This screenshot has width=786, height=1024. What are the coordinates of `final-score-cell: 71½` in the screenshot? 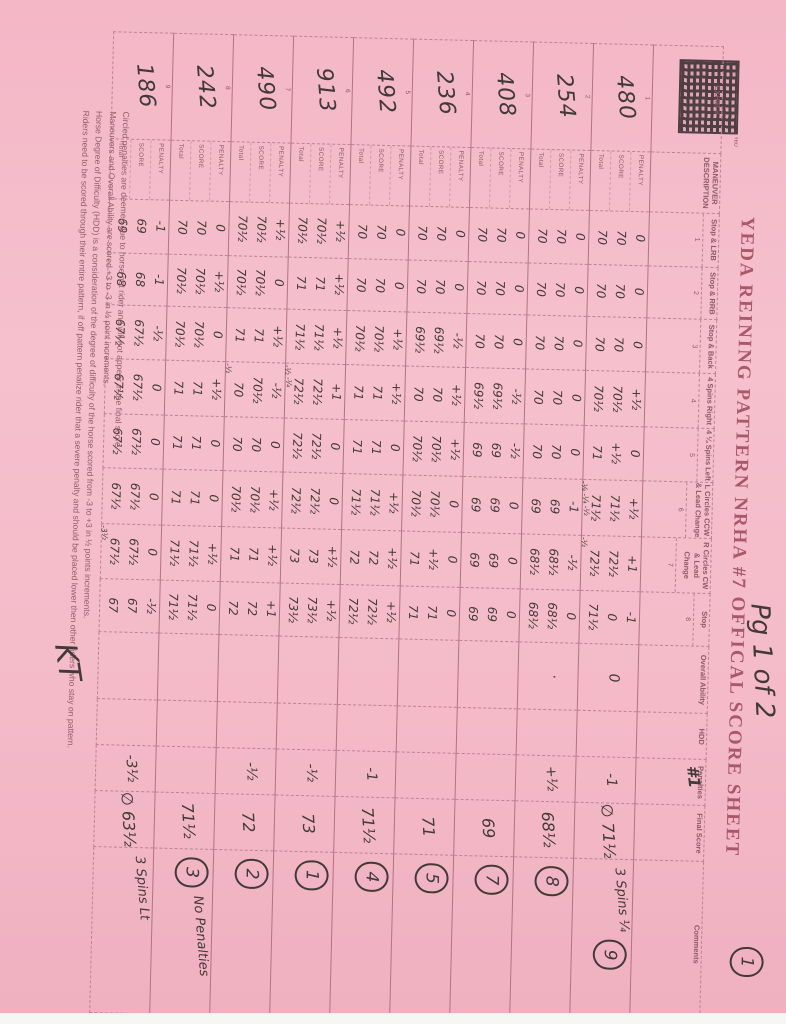 It's located at (184, 821).